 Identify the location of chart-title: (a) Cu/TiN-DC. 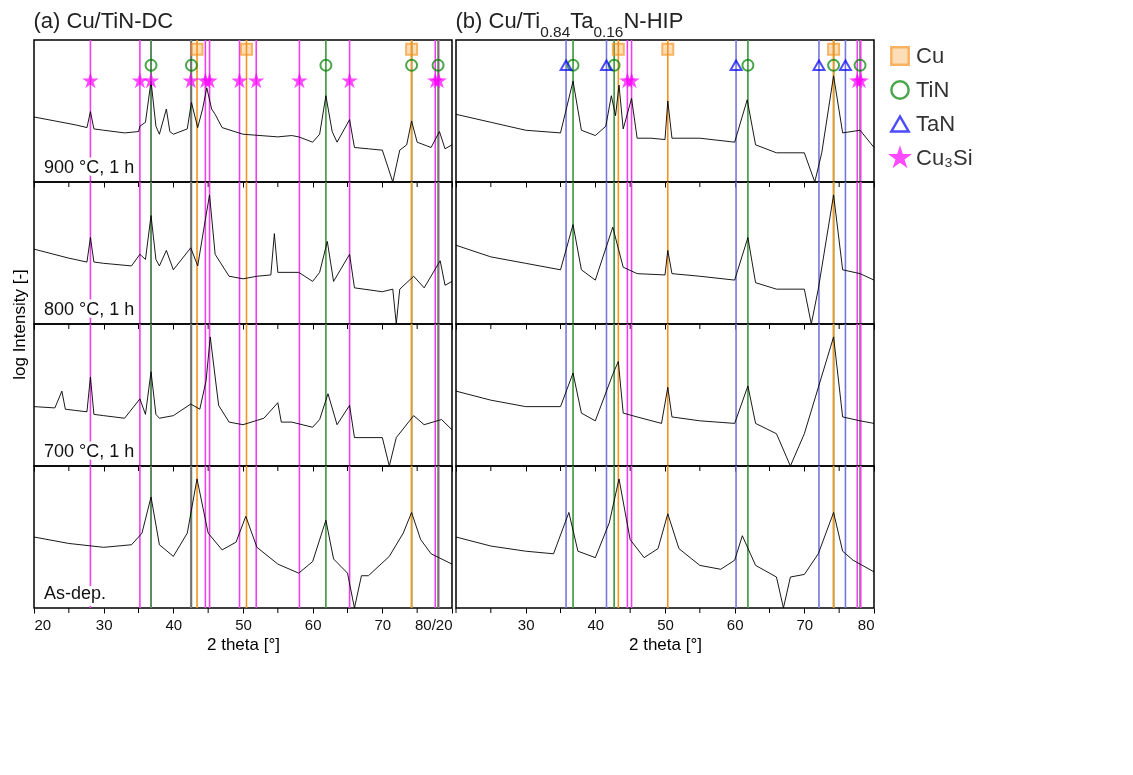
(103, 21).